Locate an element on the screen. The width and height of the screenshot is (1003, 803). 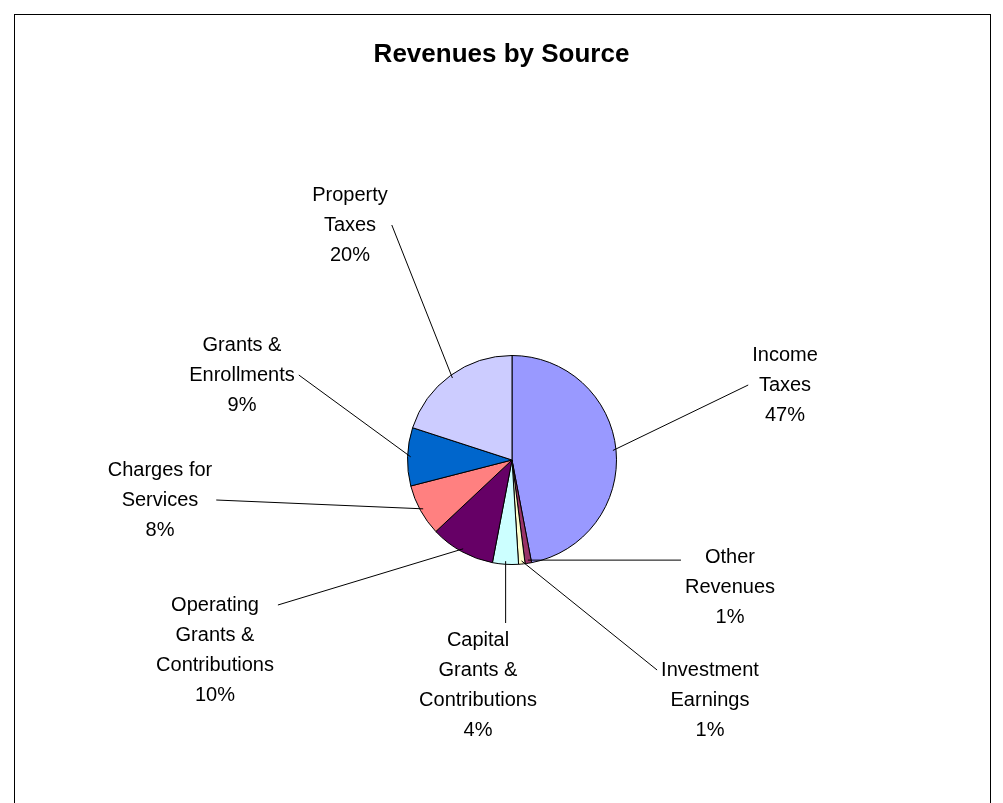
slice-label: Income Taxes is located at coordinates (785, 368).